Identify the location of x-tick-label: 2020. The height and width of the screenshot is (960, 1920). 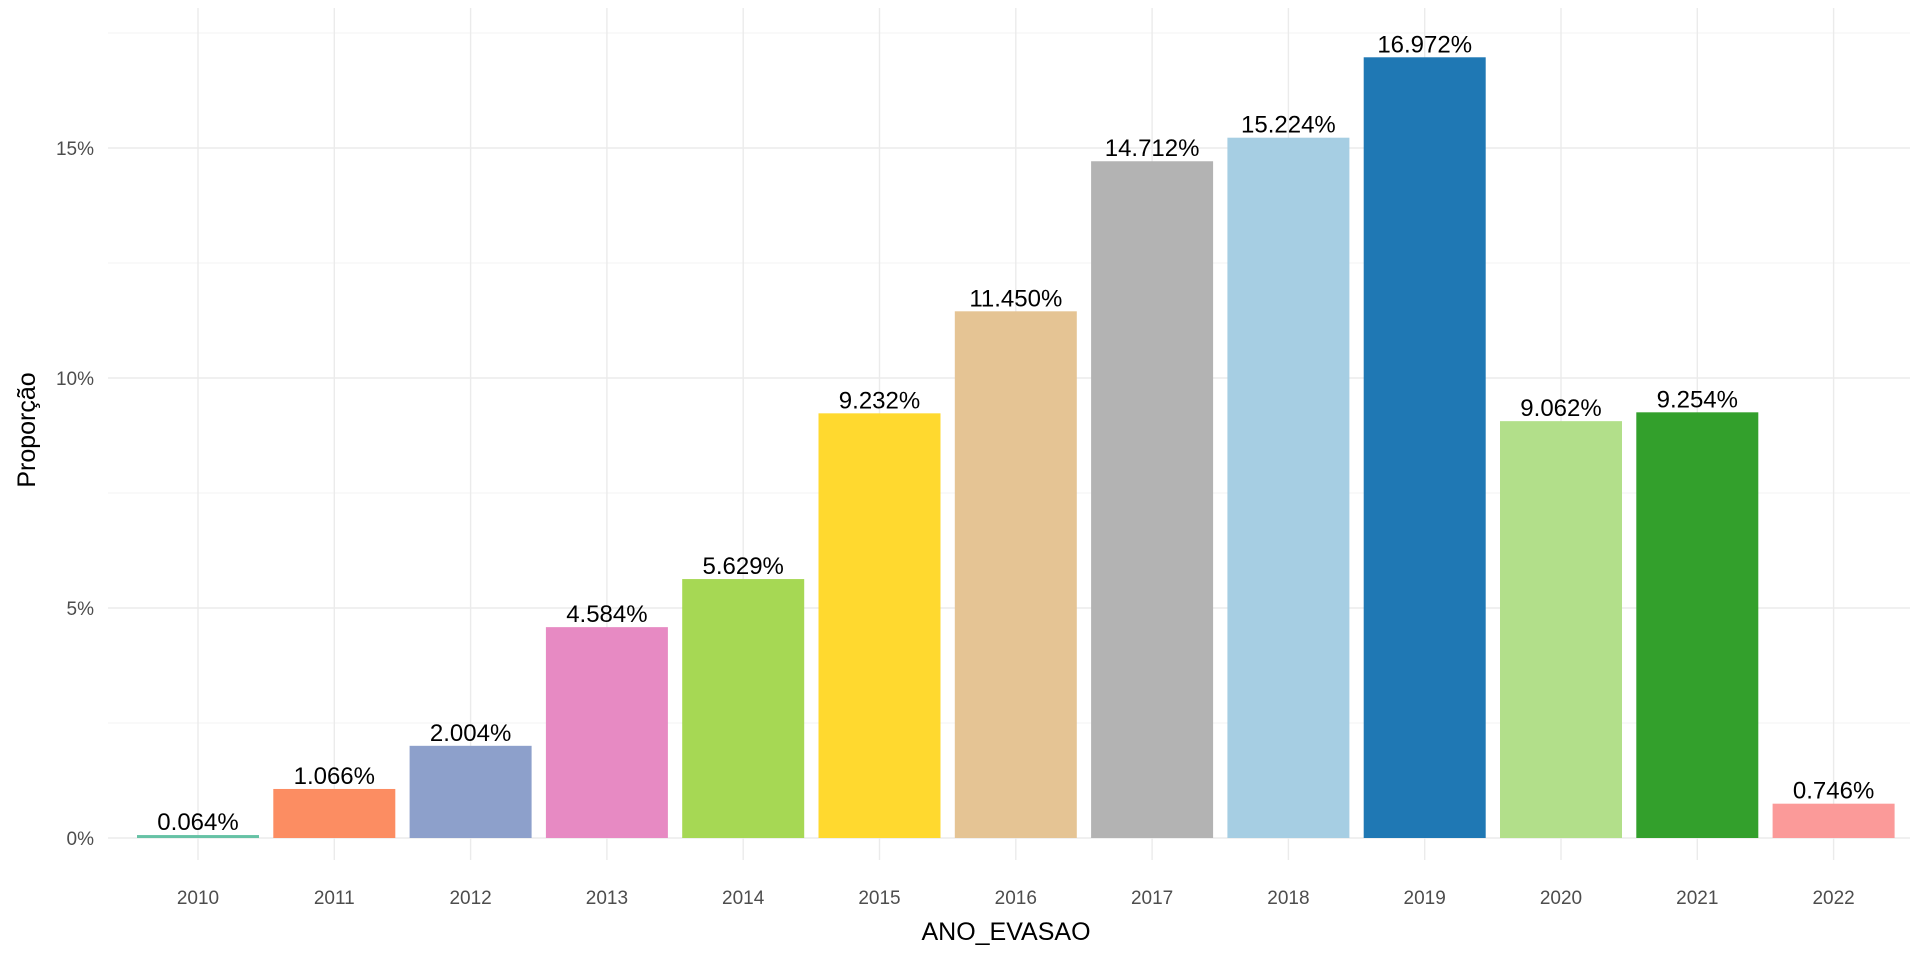
(1561, 898).